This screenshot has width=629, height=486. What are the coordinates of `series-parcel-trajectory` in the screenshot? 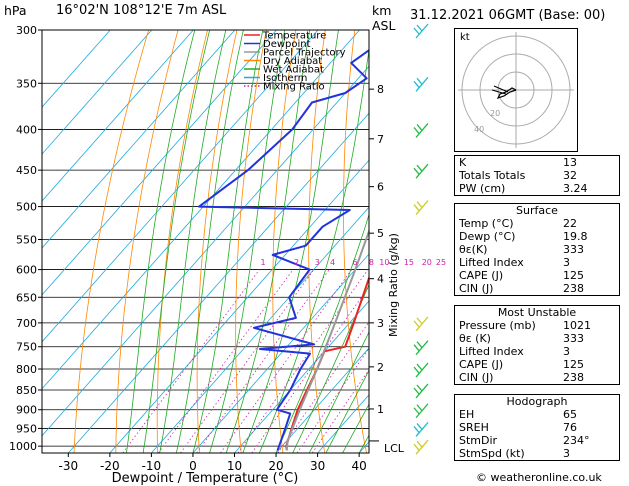 It's located at (327, 339).